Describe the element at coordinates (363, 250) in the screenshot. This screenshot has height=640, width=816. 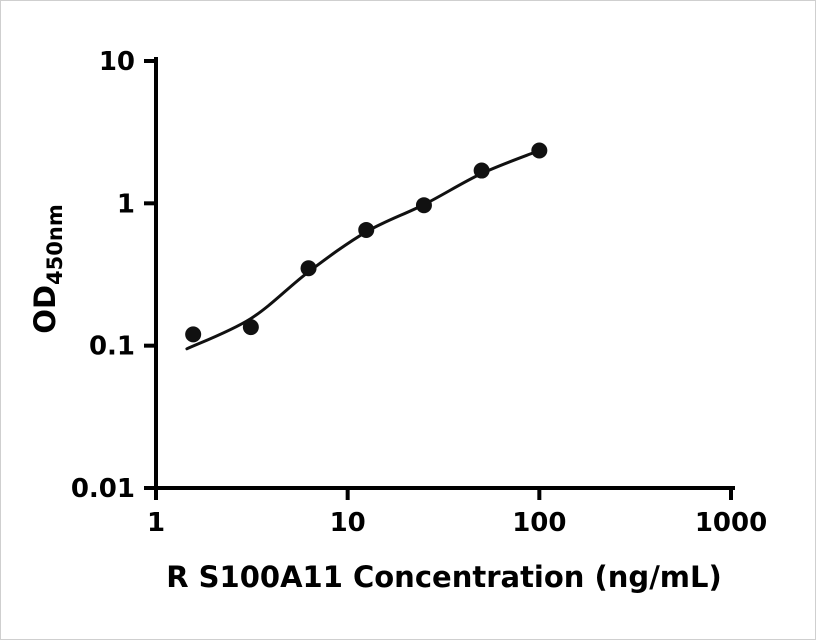
I see `fit-curve` at that location.